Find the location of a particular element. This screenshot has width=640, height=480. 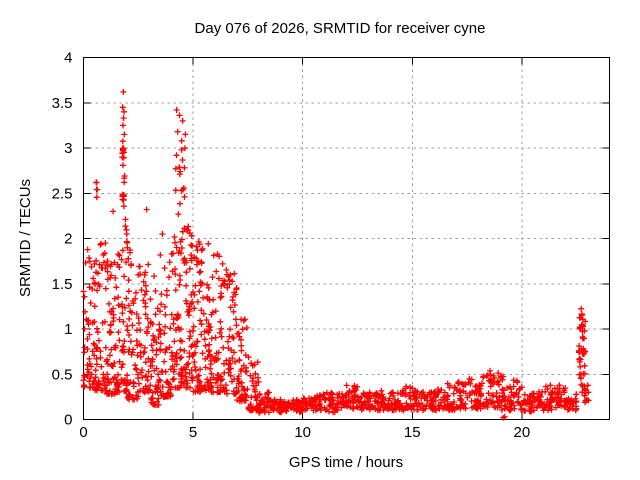

y-tick-label: 4 is located at coordinates (68, 58).